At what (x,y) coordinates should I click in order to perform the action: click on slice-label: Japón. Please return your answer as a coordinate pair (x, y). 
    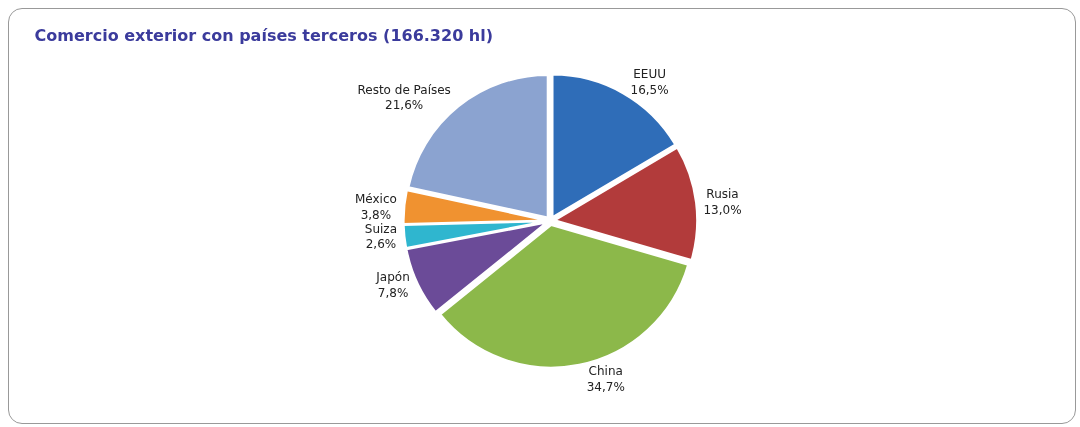
    Looking at the image, I should click on (392, 277).